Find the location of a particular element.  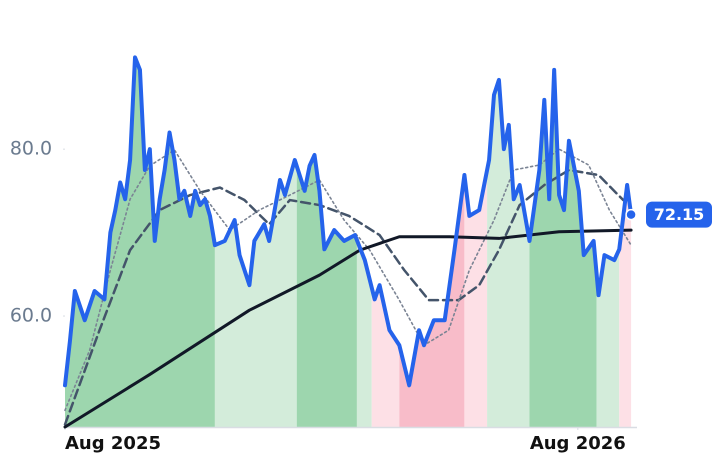

x-tick-label: Aug 2026 is located at coordinates (578, 443).